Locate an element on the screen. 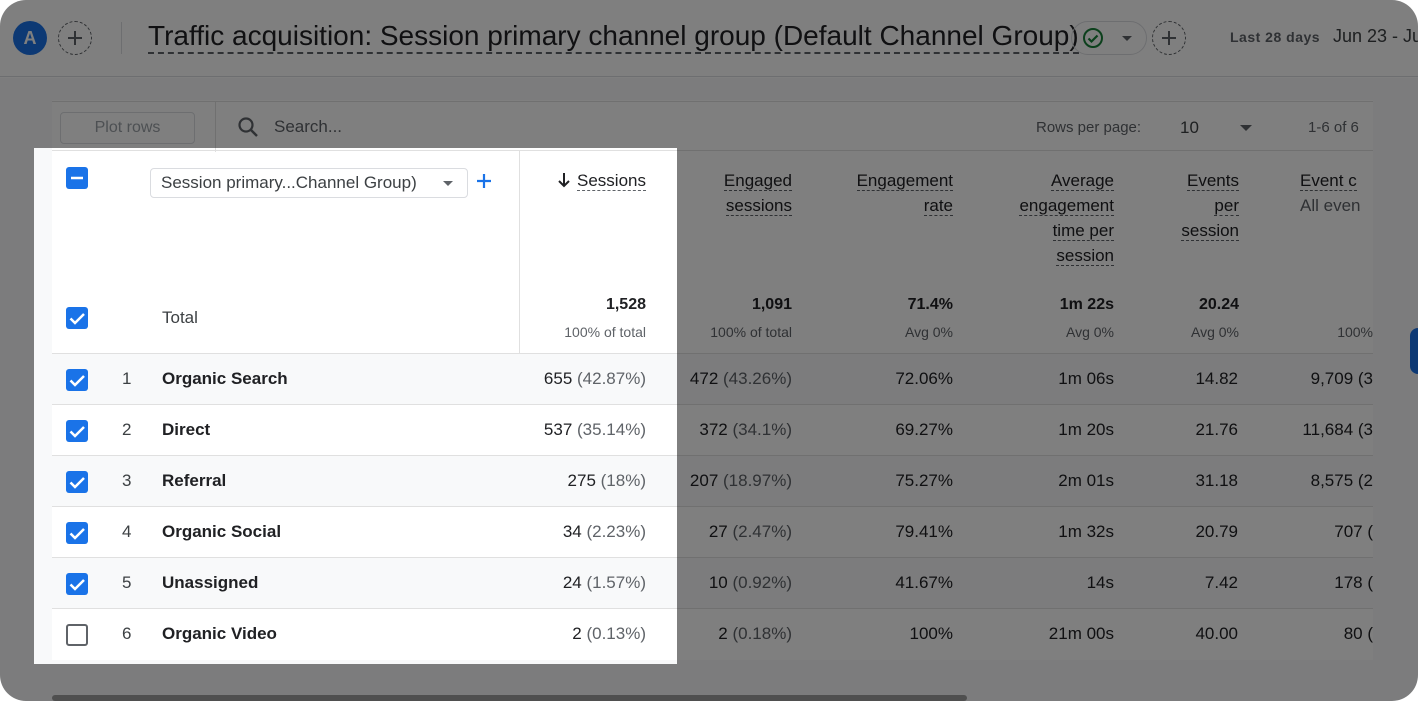 The image size is (1418, 701). row-sessions-pct: (1.57%) is located at coordinates (616, 582).